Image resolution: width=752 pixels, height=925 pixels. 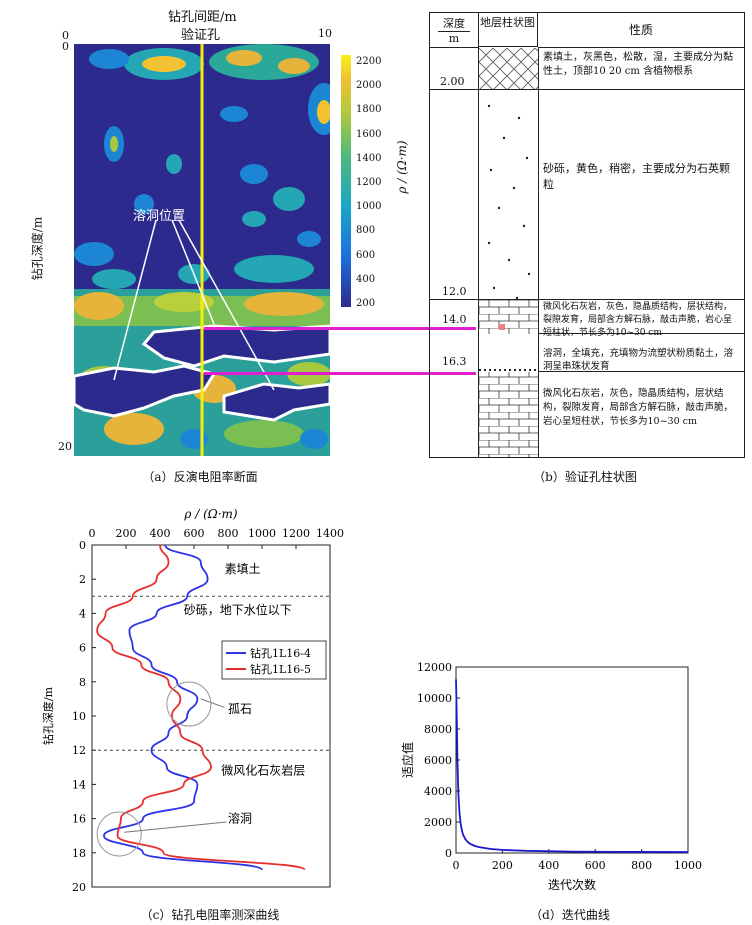 I want to click on y-tick-label: 12, so click(x=79, y=750).